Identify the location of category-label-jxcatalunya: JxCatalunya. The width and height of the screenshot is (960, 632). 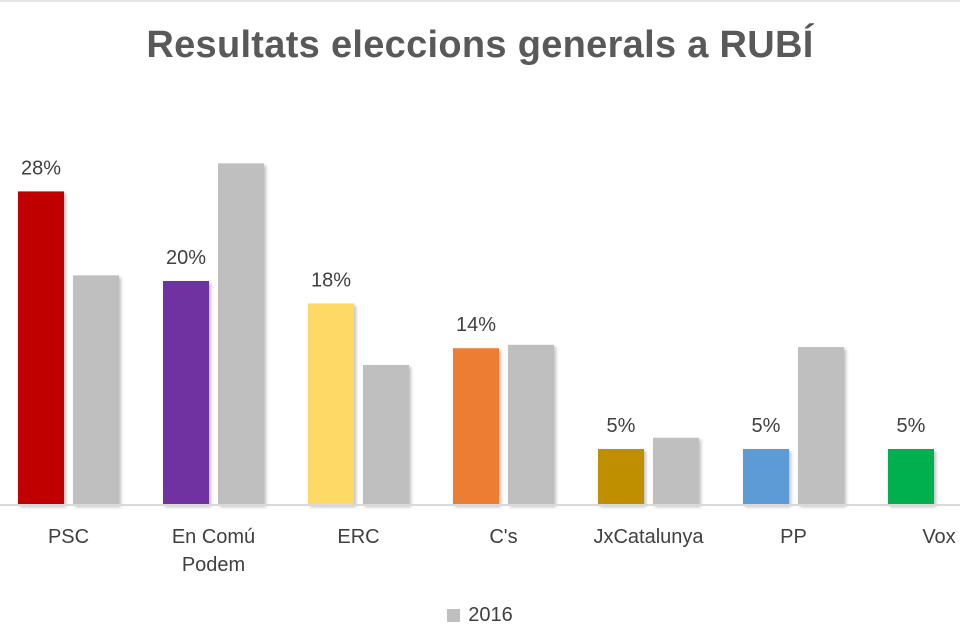
(648, 537).